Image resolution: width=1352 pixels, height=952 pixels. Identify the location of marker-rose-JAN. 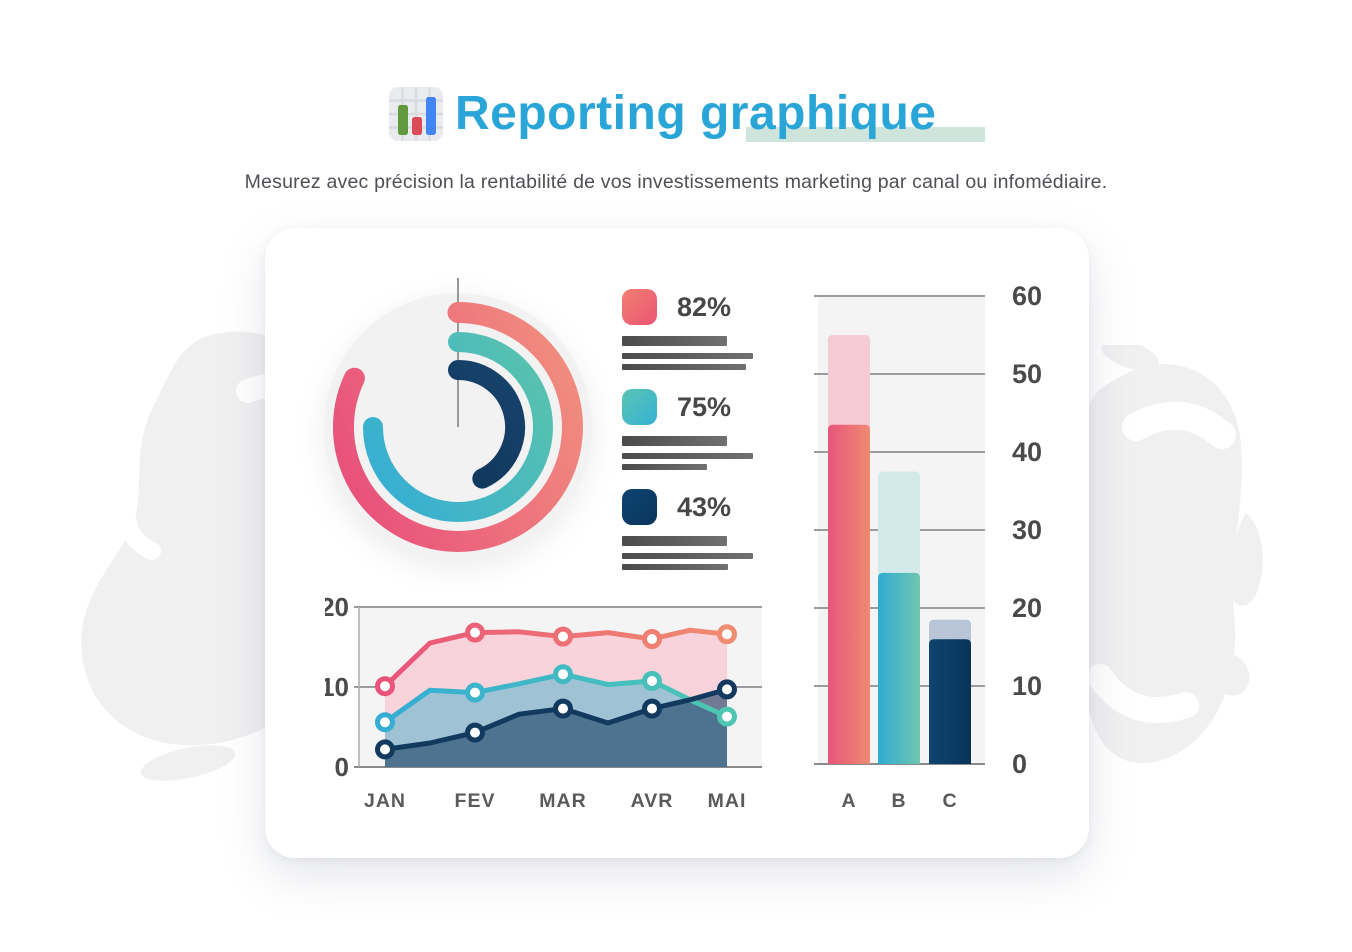
(385, 686).